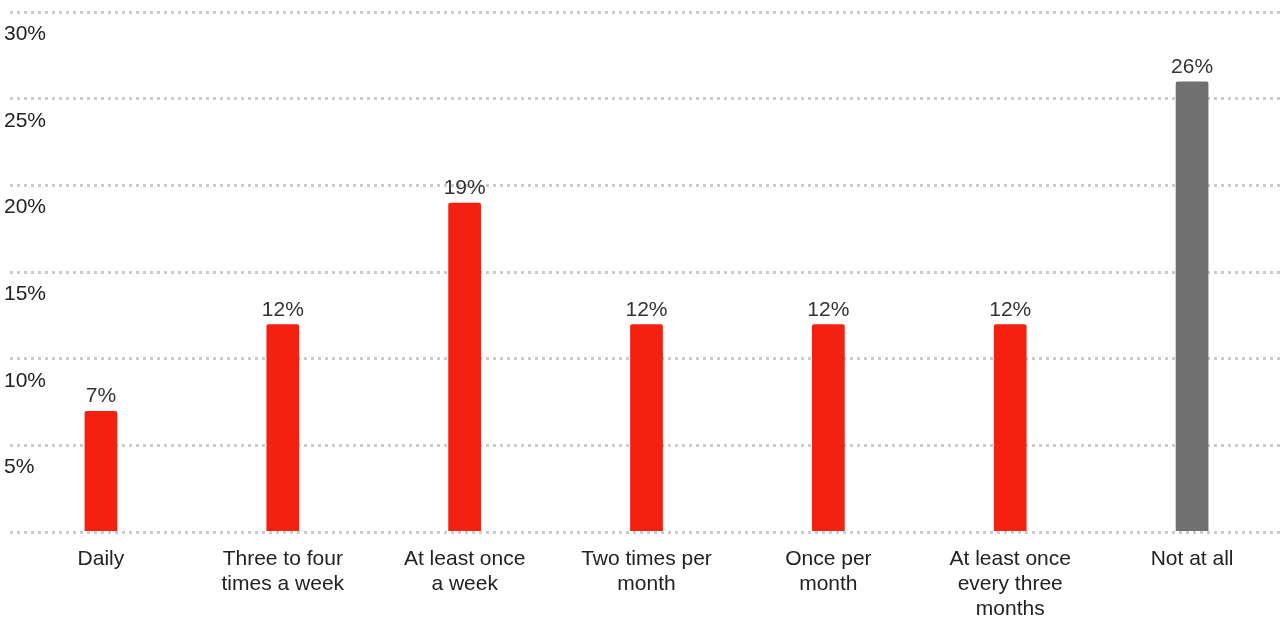 The image size is (1283, 638). Describe the element at coordinates (1192, 65) in the screenshot. I see `data-label: 26%` at that location.